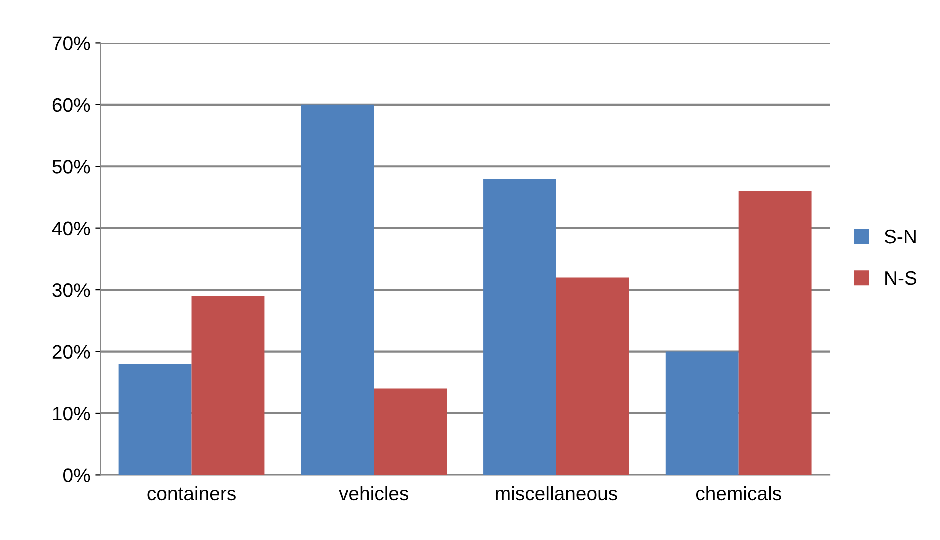  What do you see at coordinates (71, 352) in the screenshot?
I see `y-tick-label: 20%` at bounding box center [71, 352].